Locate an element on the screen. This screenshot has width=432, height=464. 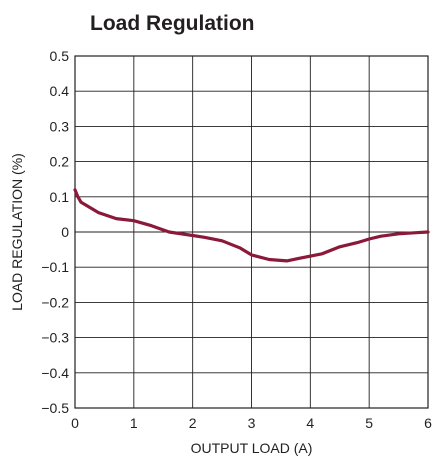
chart-title: Load Regulation is located at coordinates (172, 23).